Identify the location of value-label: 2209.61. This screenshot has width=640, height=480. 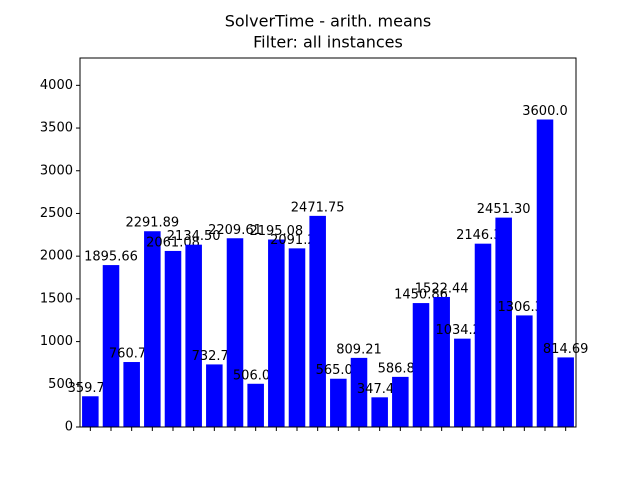
(235, 230).